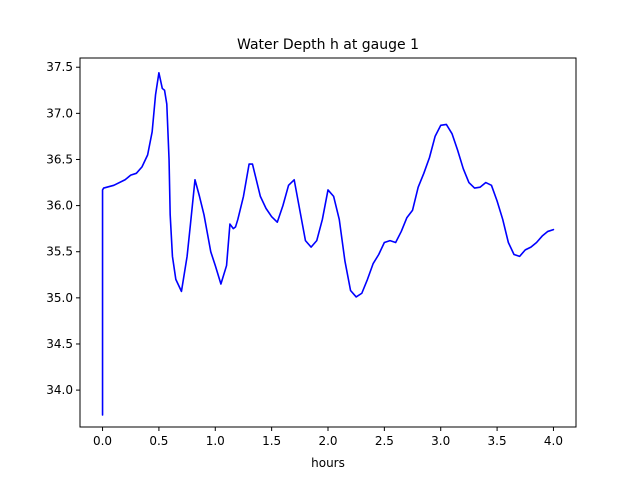  Describe the element at coordinates (59, 67) in the screenshot. I see `y-tick-label: 37.5` at that location.